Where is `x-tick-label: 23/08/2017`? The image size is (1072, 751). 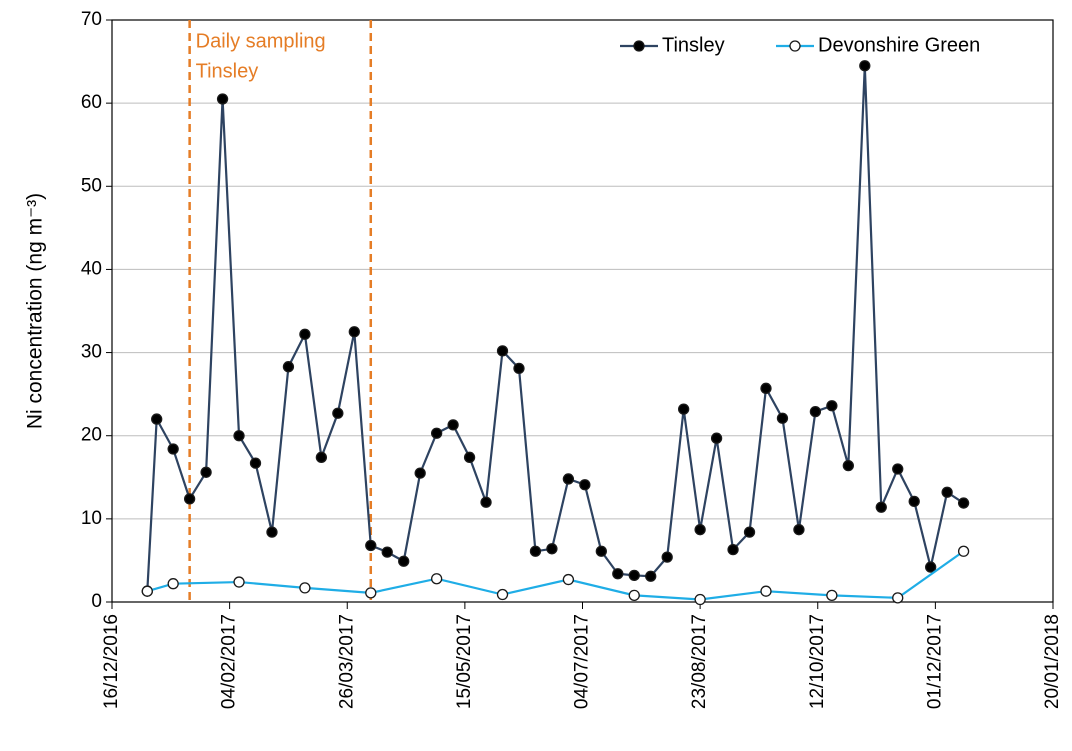
x-tick-label: 23/08/2017 is located at coordinates (699, 661).